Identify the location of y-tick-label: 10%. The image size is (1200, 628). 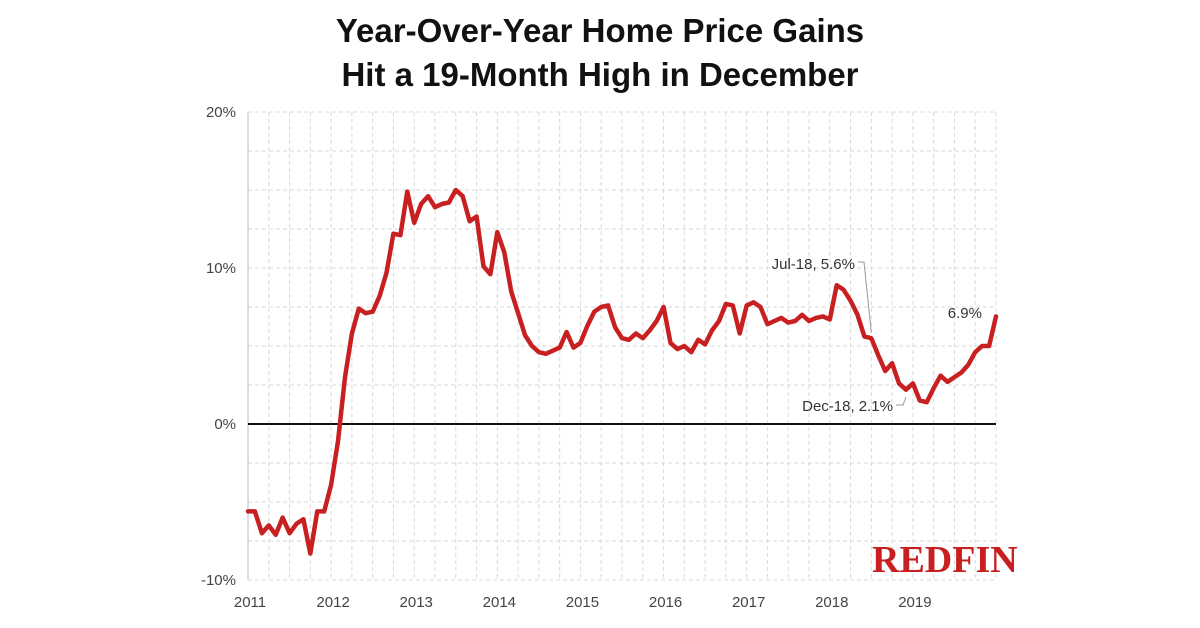
(221, 268).